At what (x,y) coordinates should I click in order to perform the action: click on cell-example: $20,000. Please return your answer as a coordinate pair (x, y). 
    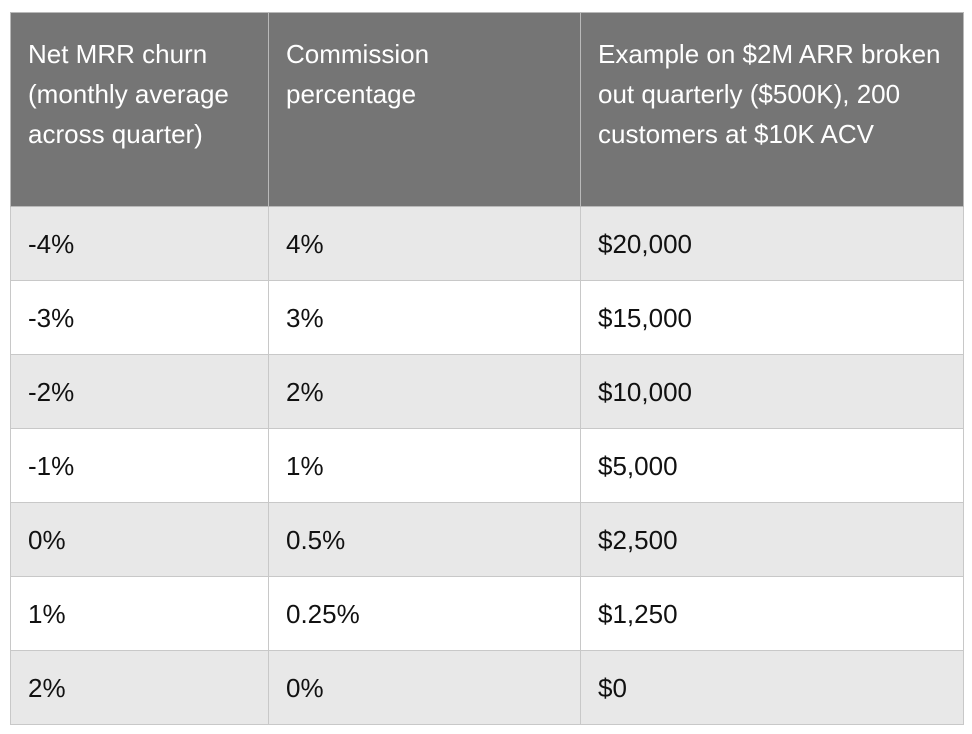
    Looking at the image, I should click on (772, 243).